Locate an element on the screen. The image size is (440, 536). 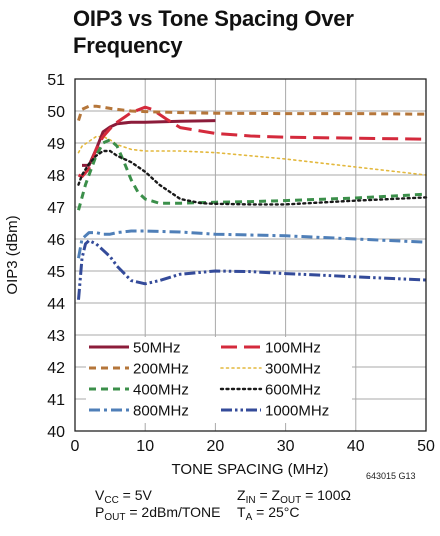
x-tick-label: 20 is located at coordinates (216, 446).